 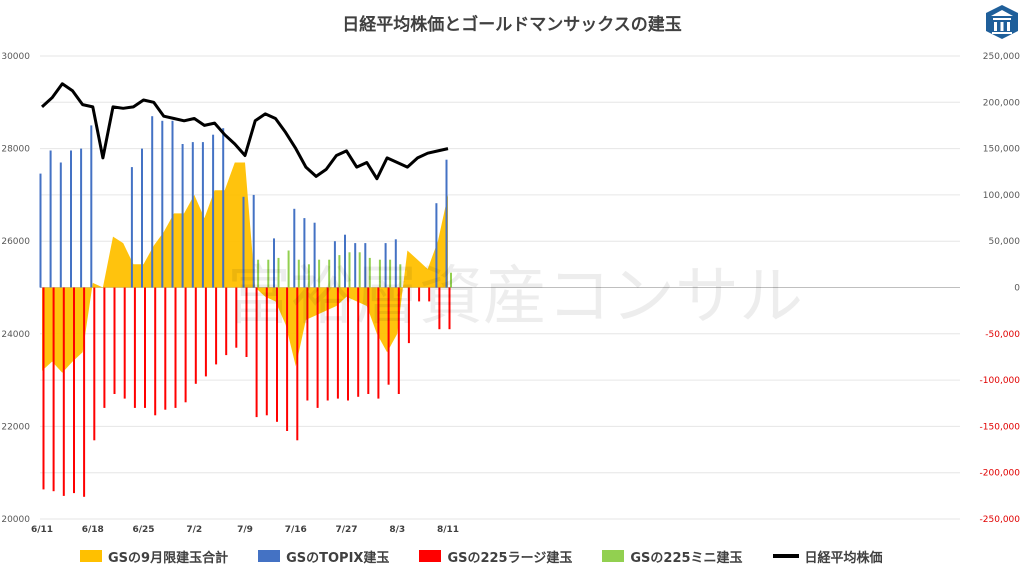 I want to click on legend-item: GSの225ミニ建玉, so click(x=672, y=556).